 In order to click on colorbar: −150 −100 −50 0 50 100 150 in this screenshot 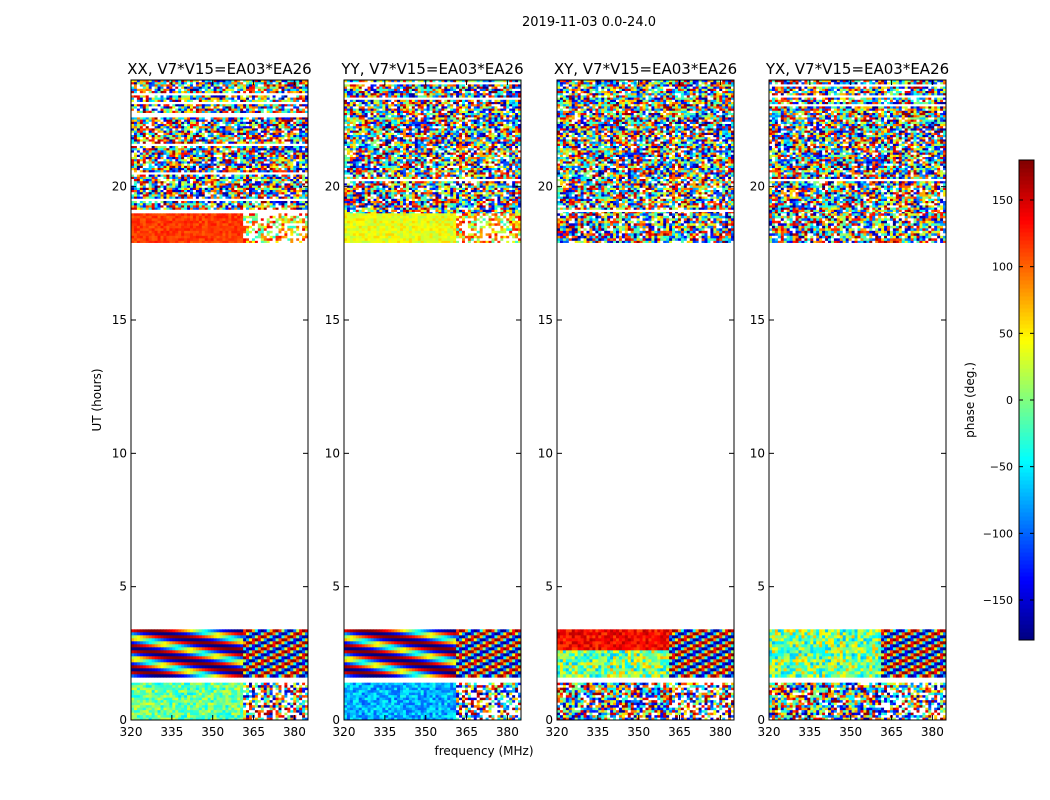, I will do `click(1009, 400)`.